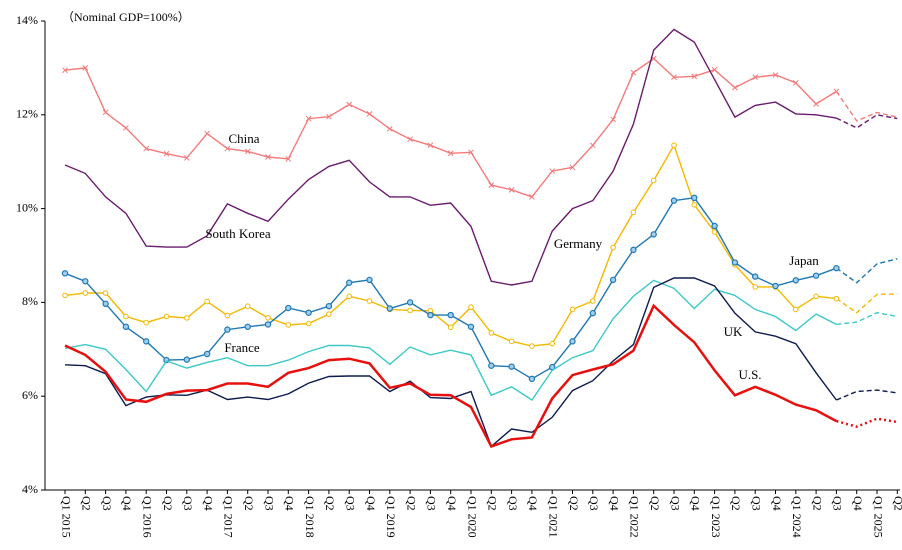 The image size is (902, 550). What do you see at coordinates (749, 374) in the screenshot?
I see `series-label: U.S.` at bounding box center [749, 374].